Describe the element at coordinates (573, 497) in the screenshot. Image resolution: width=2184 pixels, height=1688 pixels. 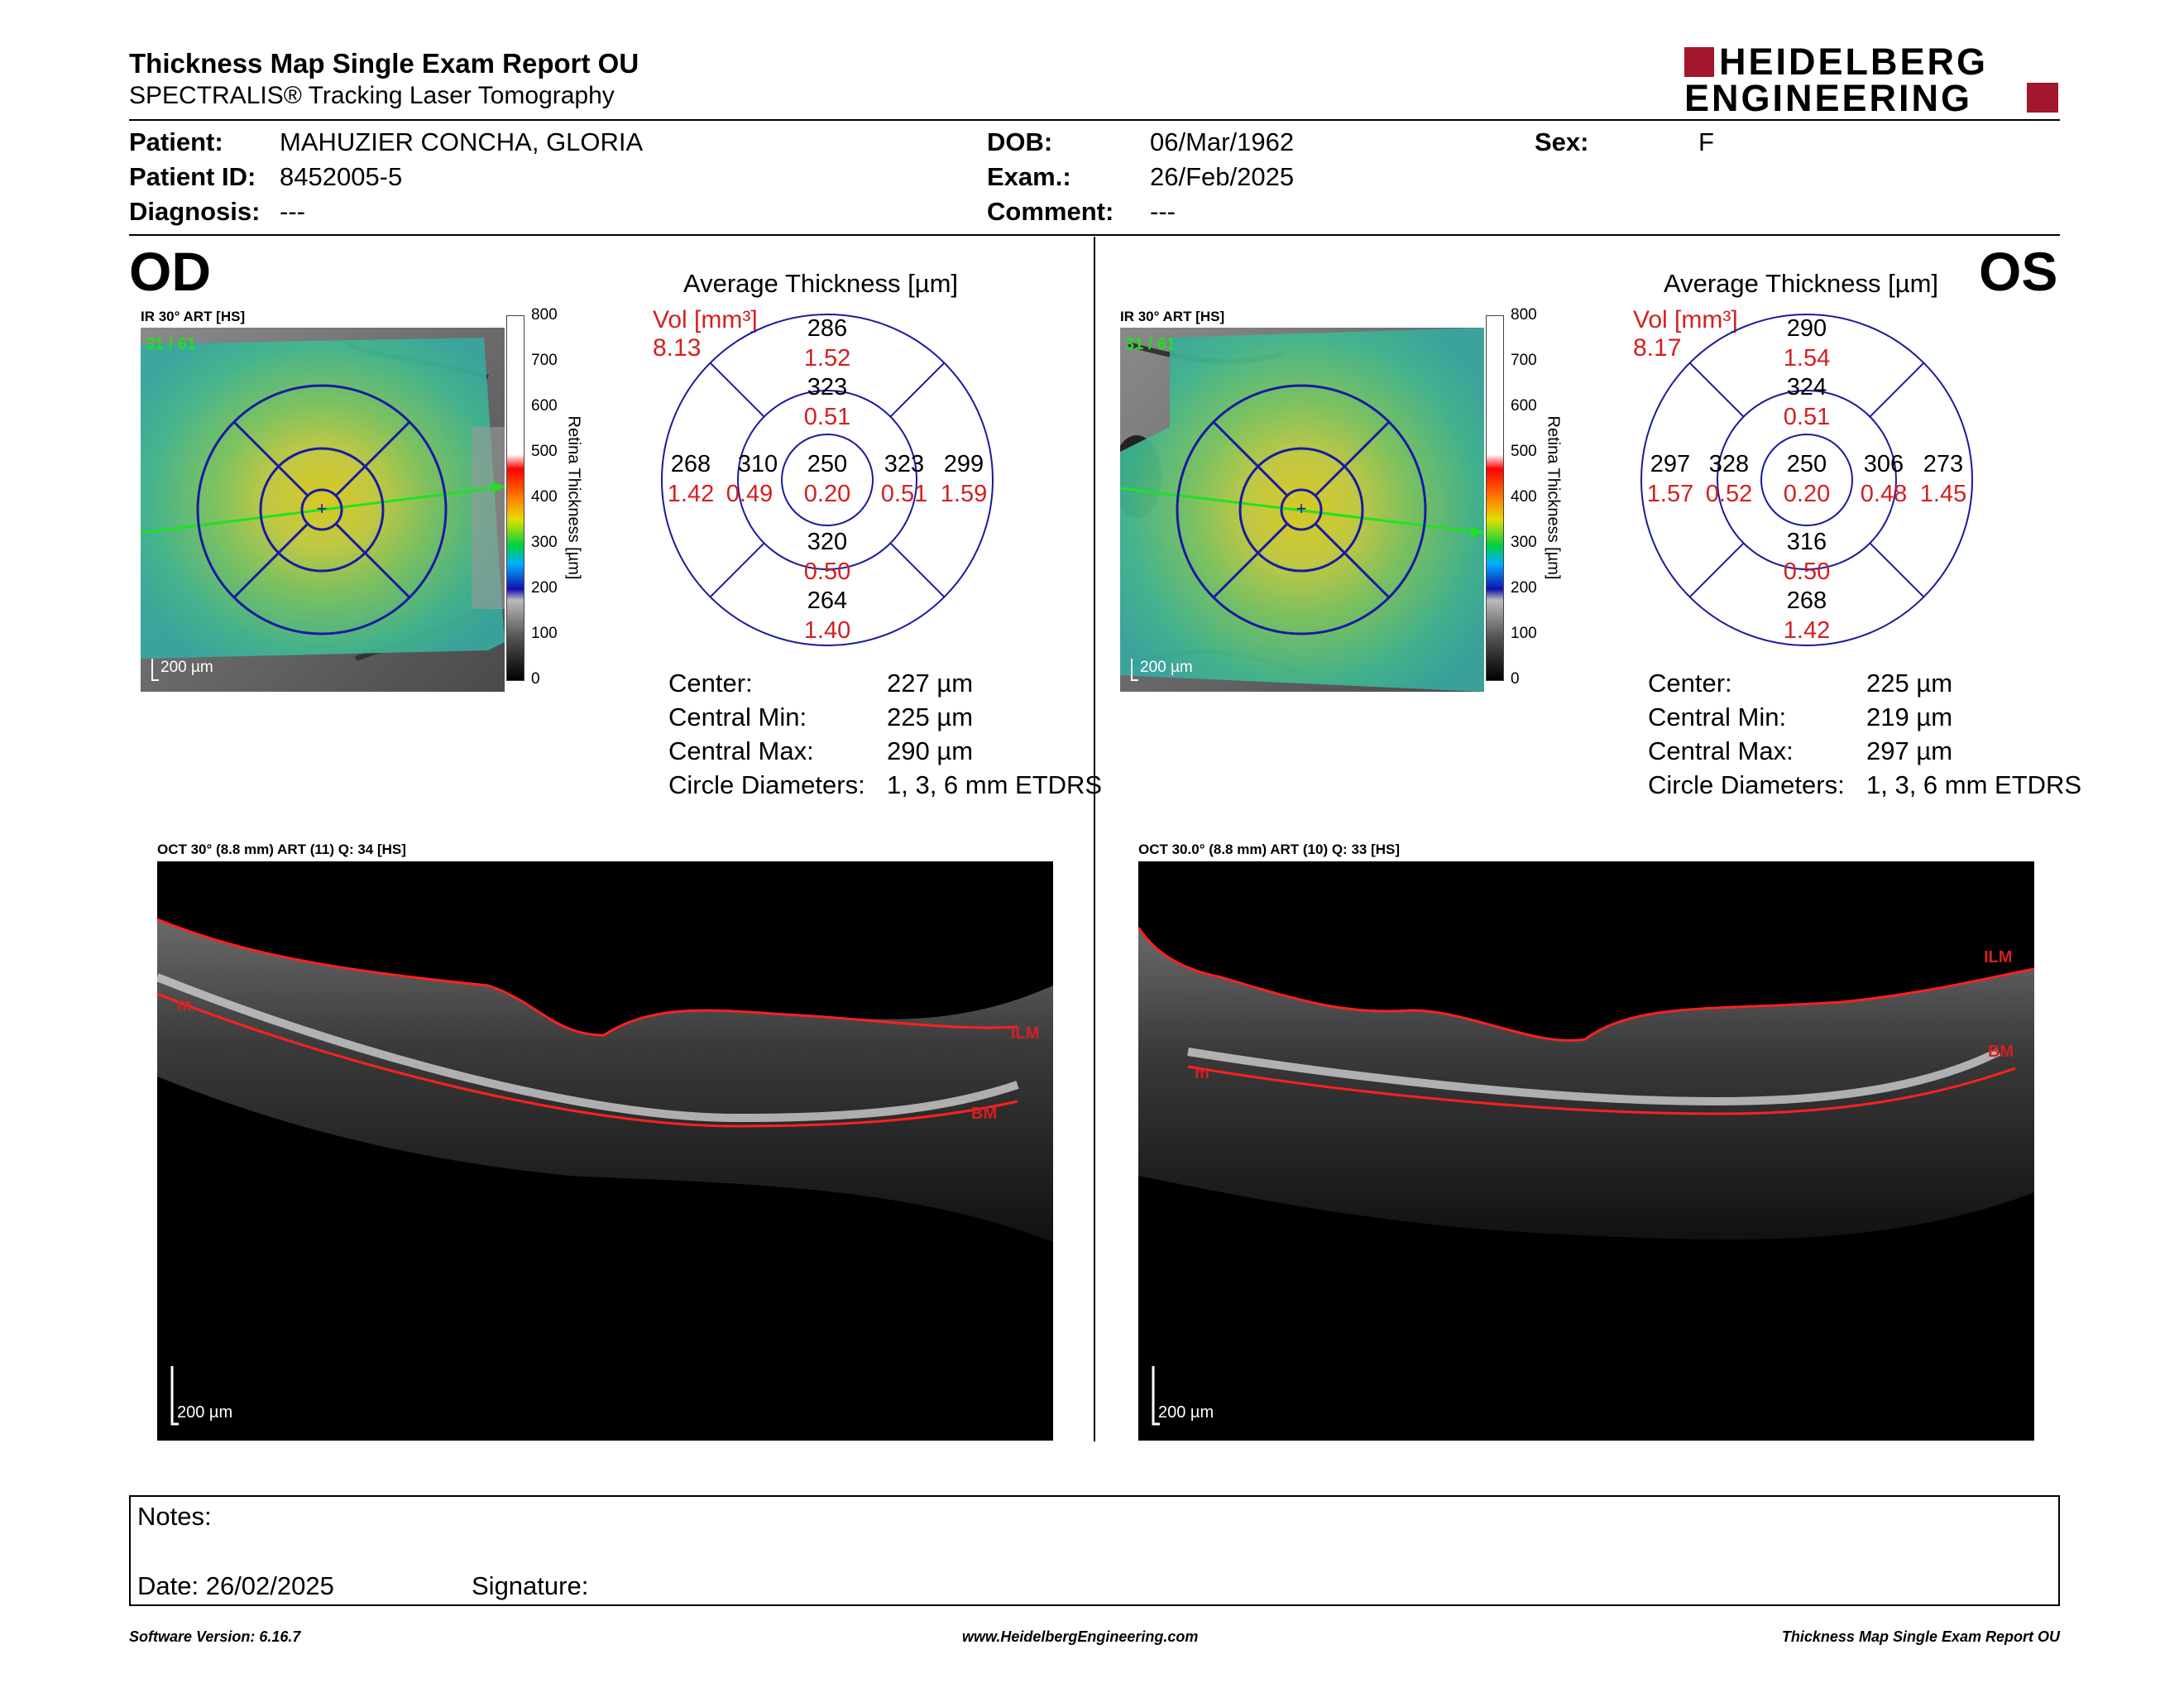
I see `od-colorbar-label: Retina Thickness [µm]` at that location.